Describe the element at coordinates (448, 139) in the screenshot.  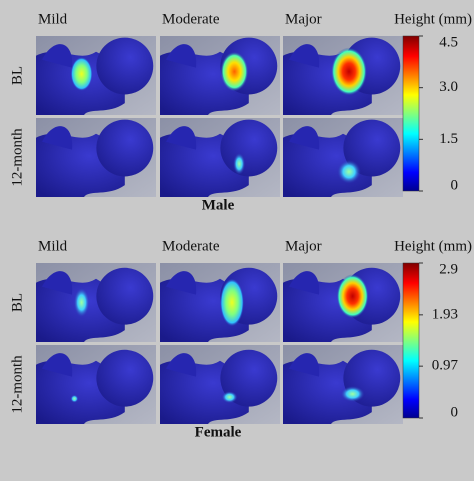
I see `colorbar-tick-label: 1.5` at that location.